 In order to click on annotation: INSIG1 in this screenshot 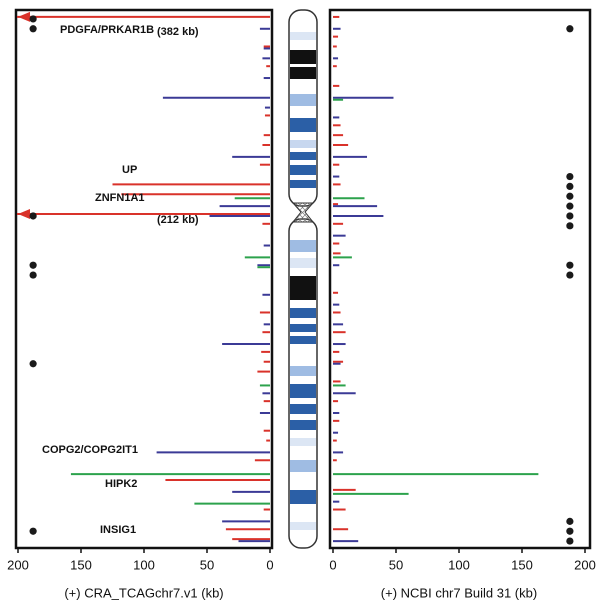, I will do `click(118, 530)`.